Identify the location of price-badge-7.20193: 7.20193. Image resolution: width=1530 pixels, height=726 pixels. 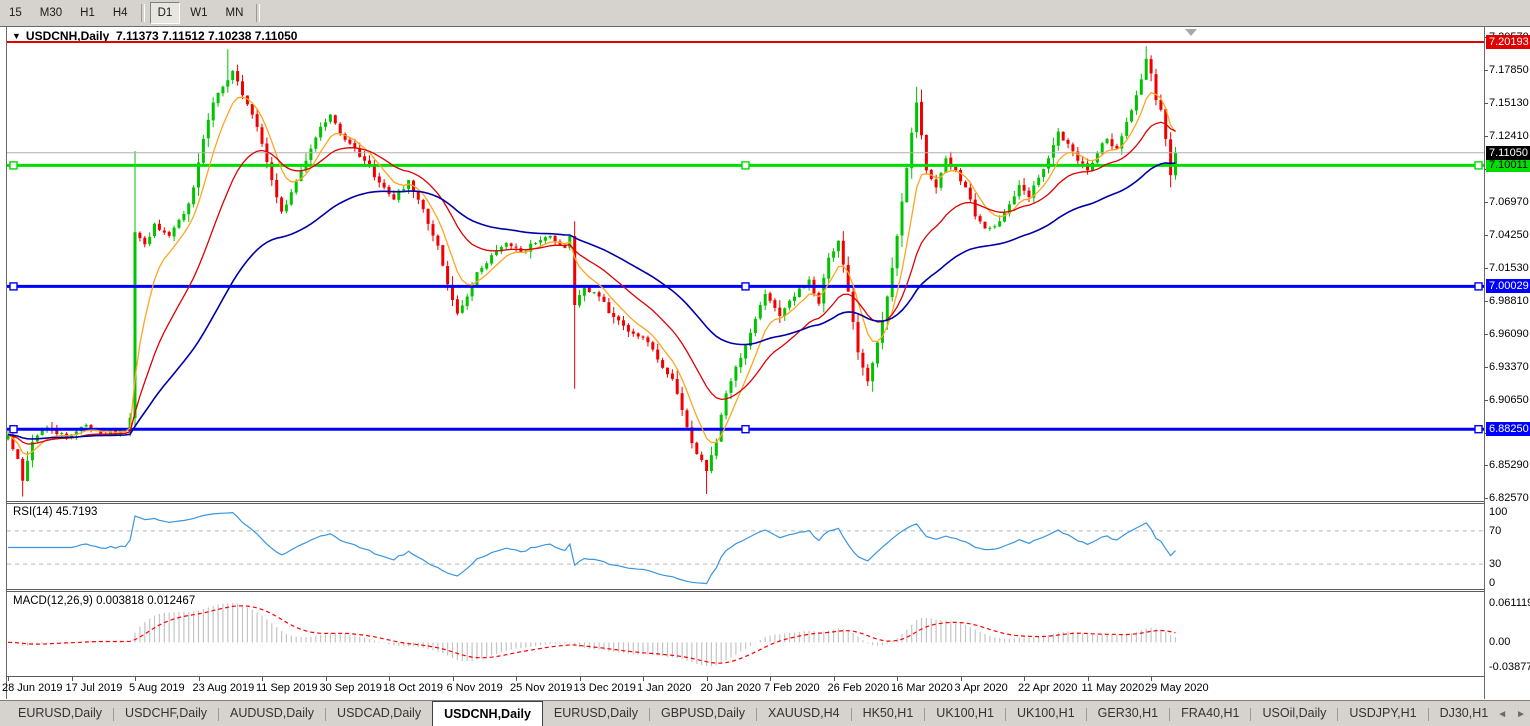
(1508, 42).